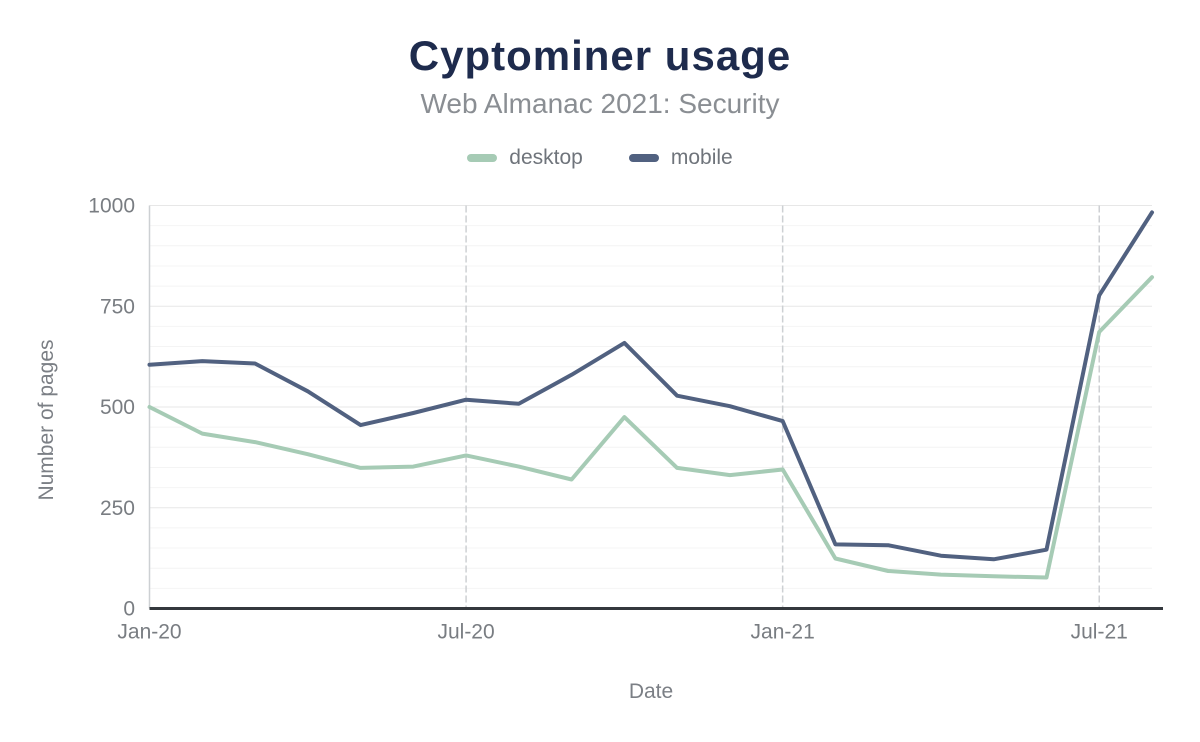 This screenshot has height=742, width=1200. I want to click on x-tick-label: Jan-21, so click(783, 632).